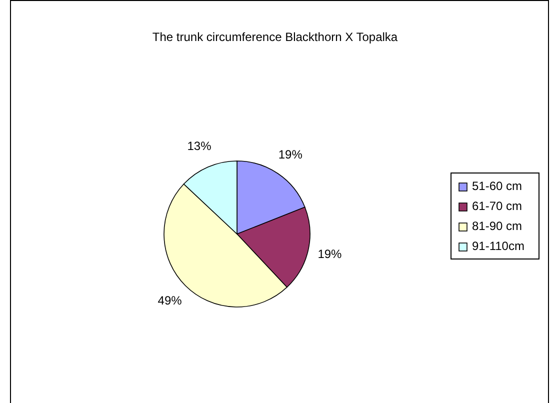 The width and height of the screenshot is (555, 403). Describe the element at coordinates (275, 37) in the screenshot. I see `chart-title: The trunk circumference Blackthorn X Topalka` at that location.